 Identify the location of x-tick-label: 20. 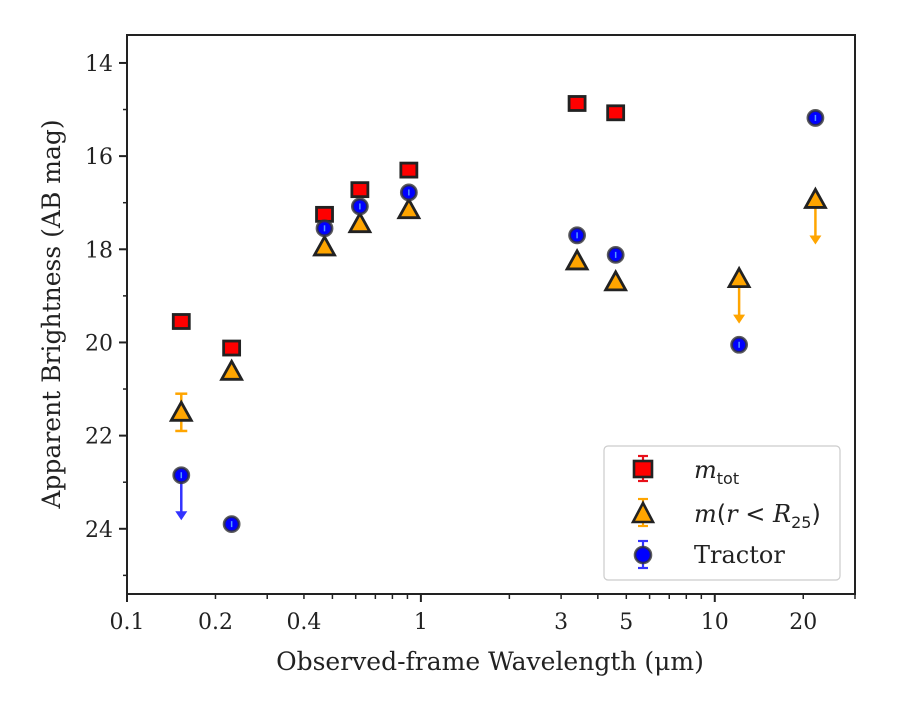
(803, 622).